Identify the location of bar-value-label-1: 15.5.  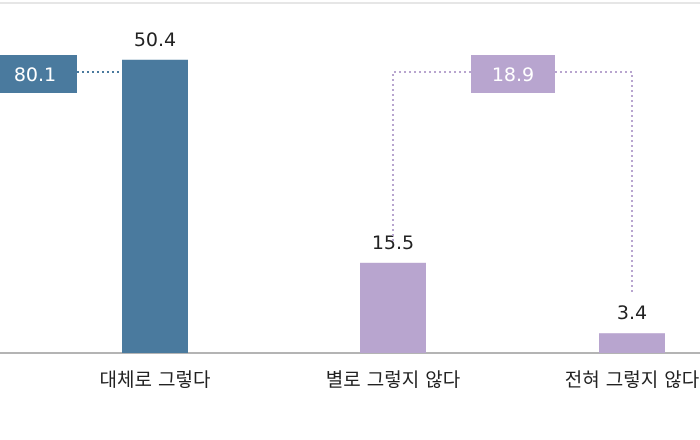
(393, 243).